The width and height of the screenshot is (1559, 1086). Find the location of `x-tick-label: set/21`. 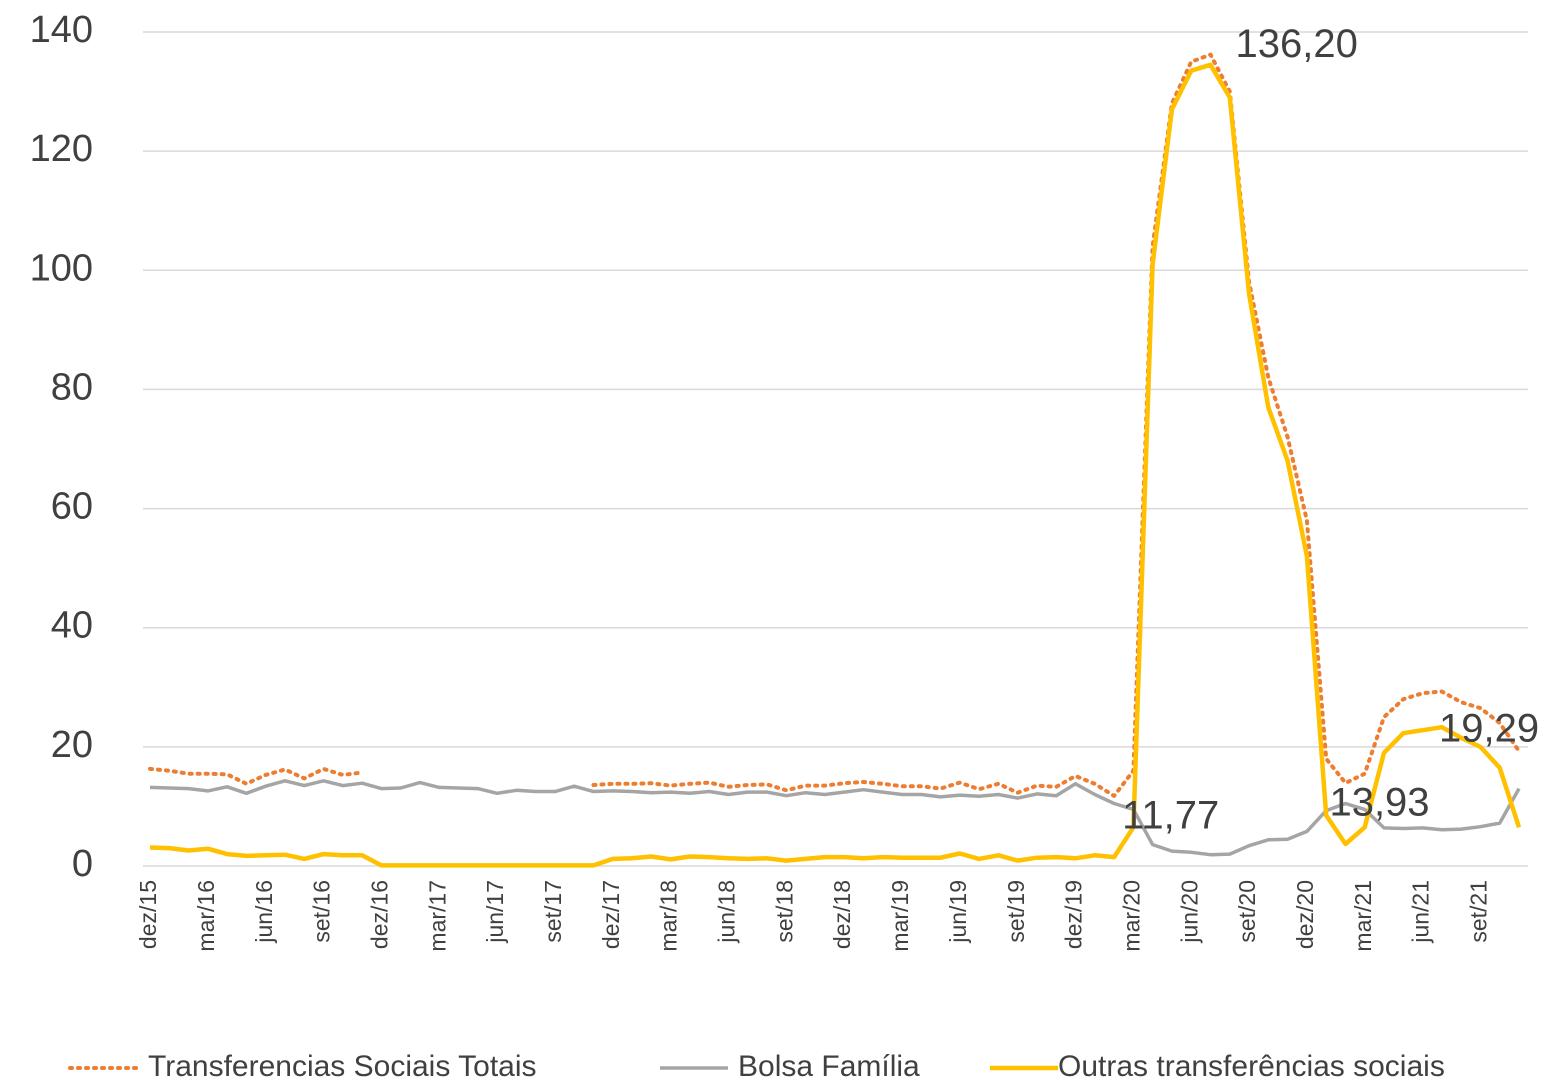

x-tick-label: set/21 is located at coordinates (1479, 911).